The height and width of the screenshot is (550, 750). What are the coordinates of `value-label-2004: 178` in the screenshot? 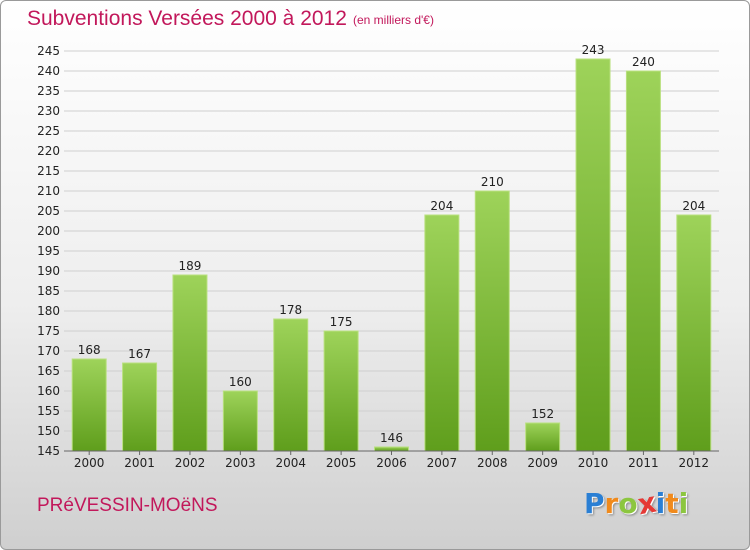 It's located at (290, 310).